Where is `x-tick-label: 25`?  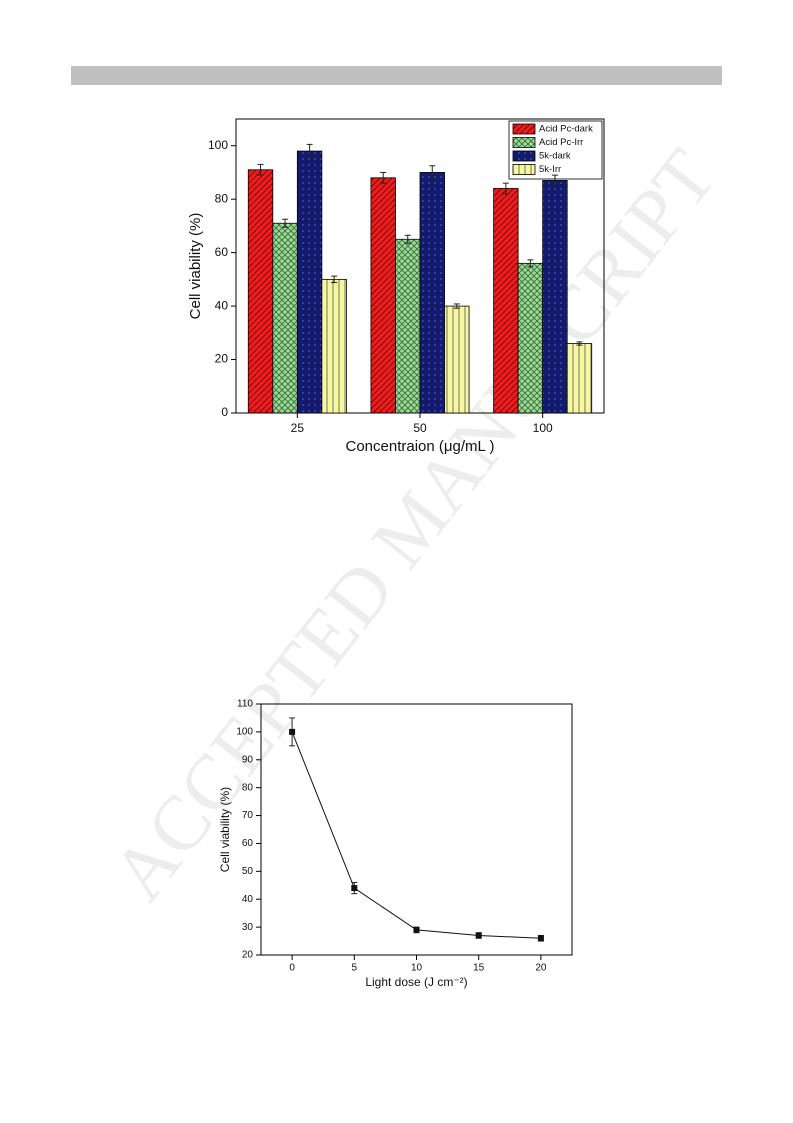 x-tick-label: 25 is located at coordinates (298, 428).